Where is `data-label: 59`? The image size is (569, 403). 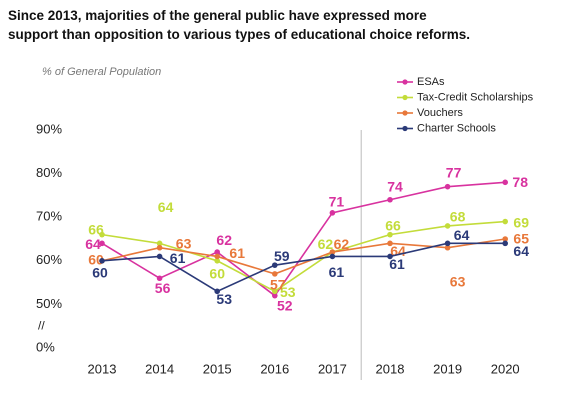
data-label: 59 is located at coordinates (282, 256).